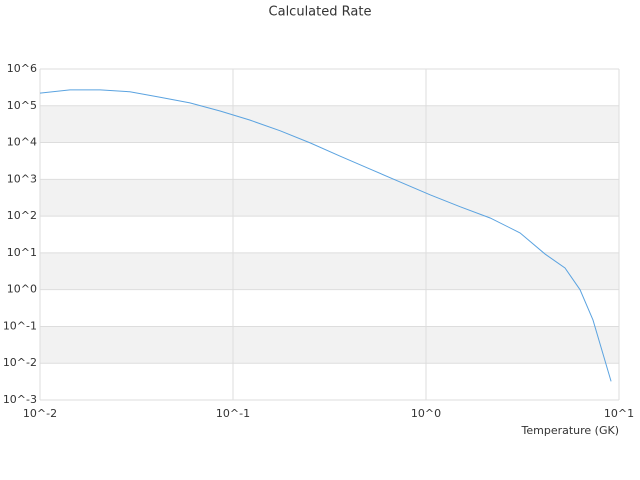 Image resolution: width=640 pixels, height=480 pixels. What do you see at coordinates (22, 178) in the screenshot?
I see `y-tick-label: 10^3` at bounding box center [22, 178].